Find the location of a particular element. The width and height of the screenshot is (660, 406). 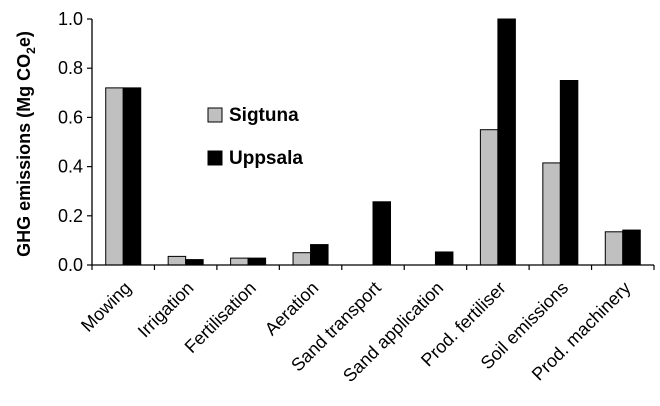

bar-sigtuna-prod-machinery is located at coordinates (614, 248).